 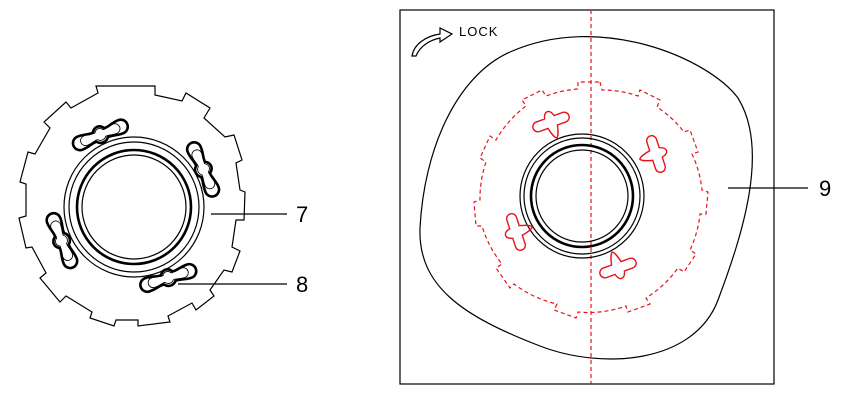 I want to click on key-slot-top-left, so click(x=100, y=134).